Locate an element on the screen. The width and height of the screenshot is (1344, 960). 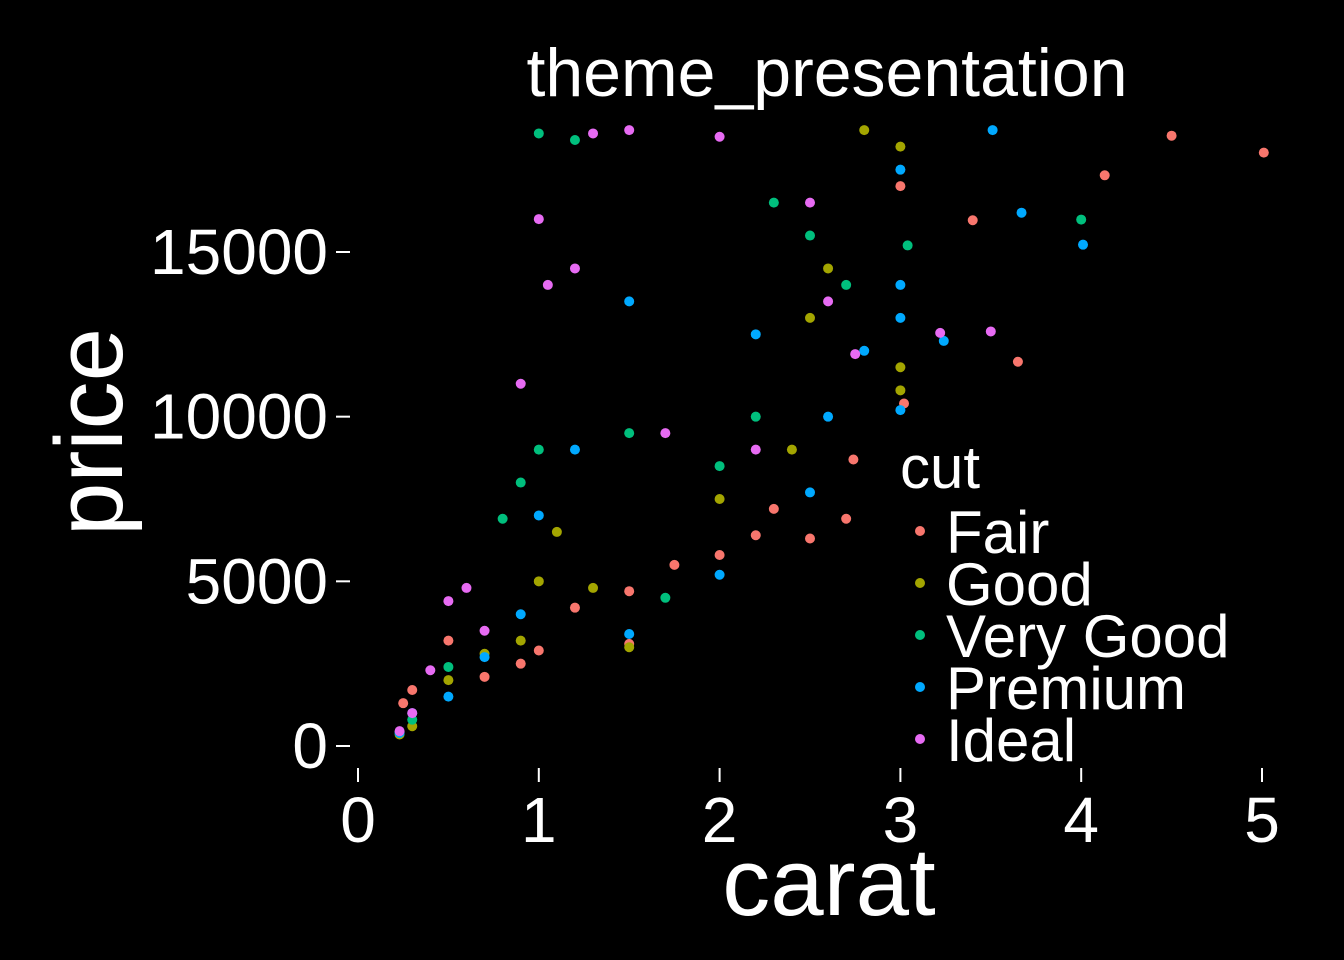
x-tick-label: 4 is located at coordinates (1081, 820).